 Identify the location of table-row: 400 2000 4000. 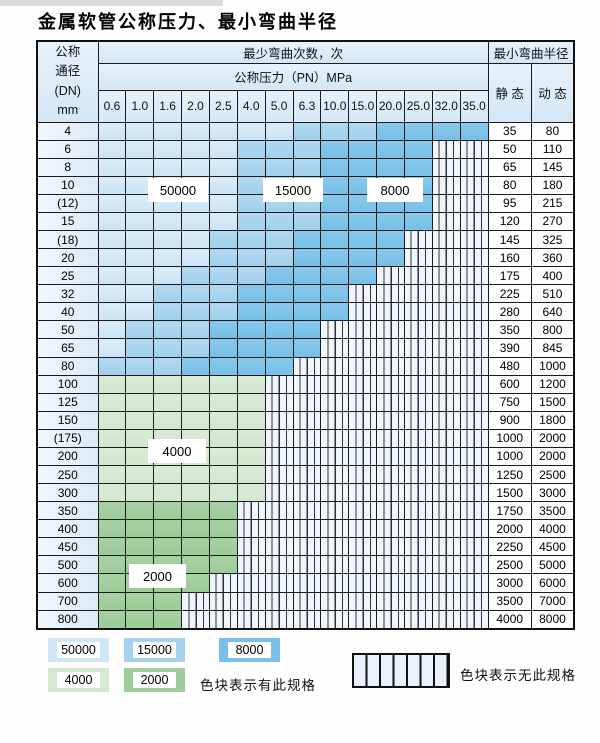
(305, 529).